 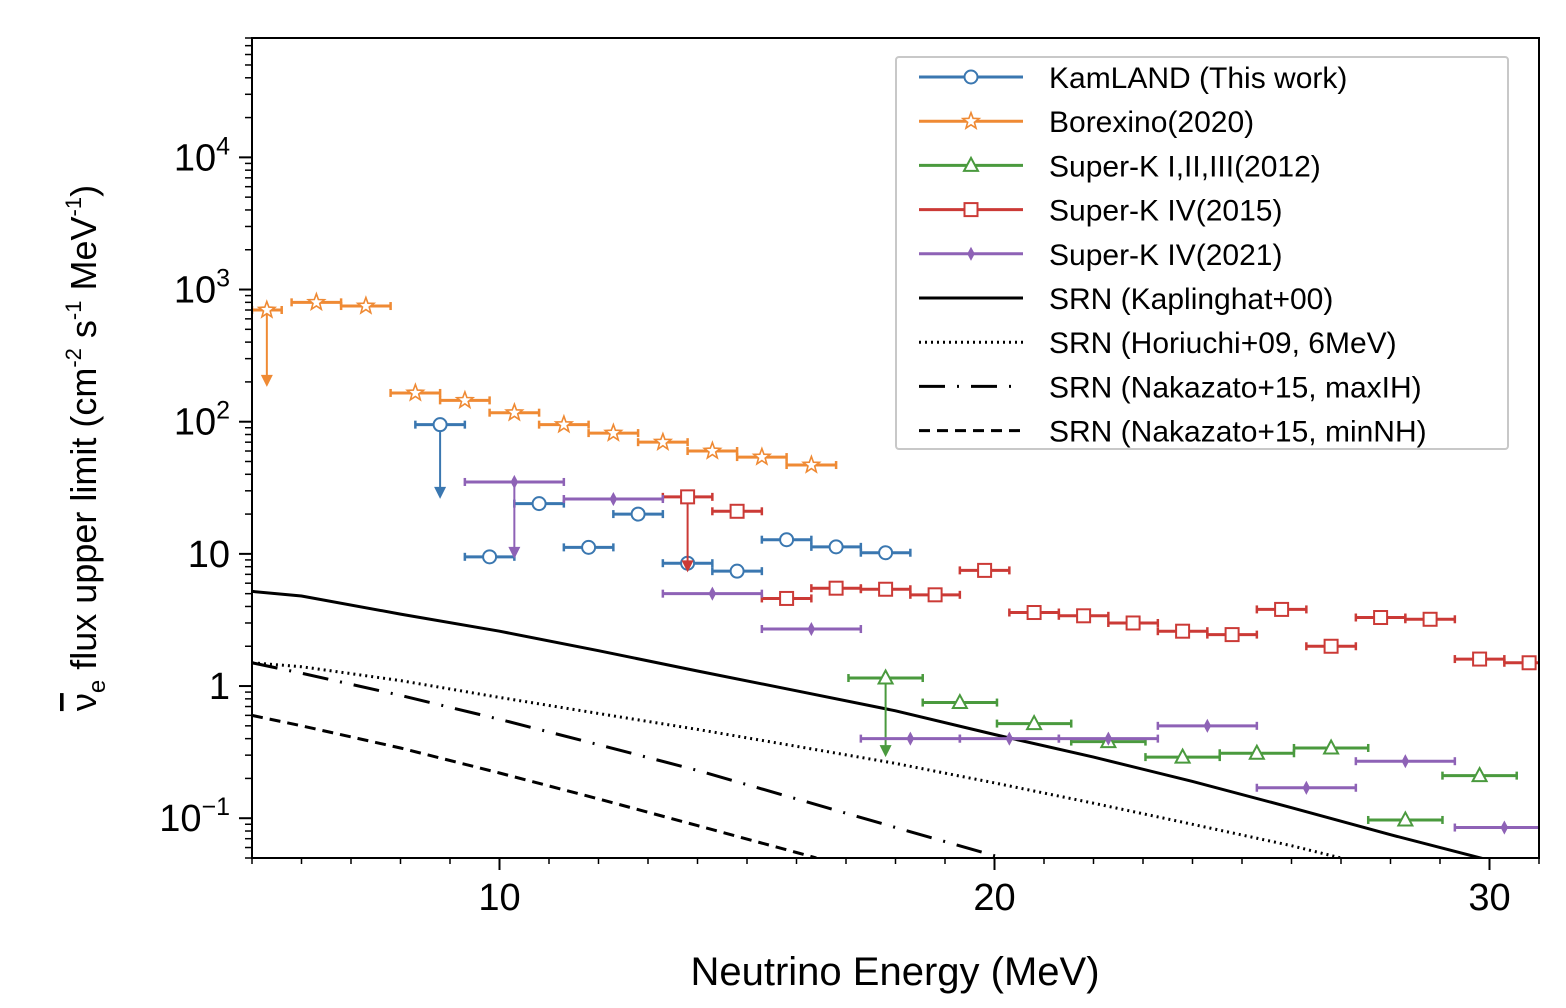 What do you see at coordinates (1191, 299) in the screenshot?
I see `legend-label-5: SRN (Kaplinghat+00)` at bounding box center [1191, 299].